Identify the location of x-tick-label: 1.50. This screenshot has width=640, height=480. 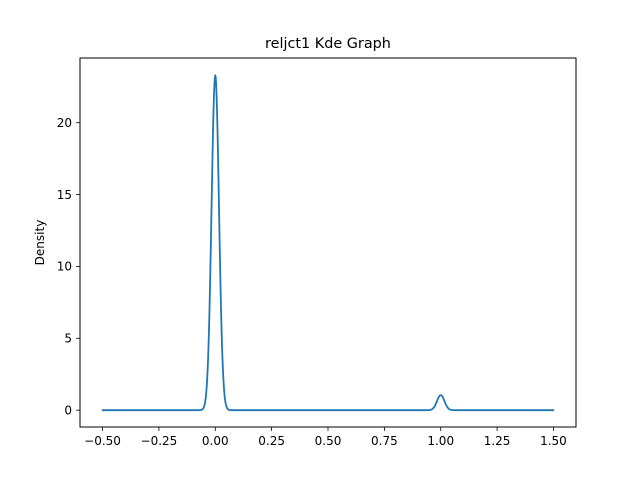
(553, 441).